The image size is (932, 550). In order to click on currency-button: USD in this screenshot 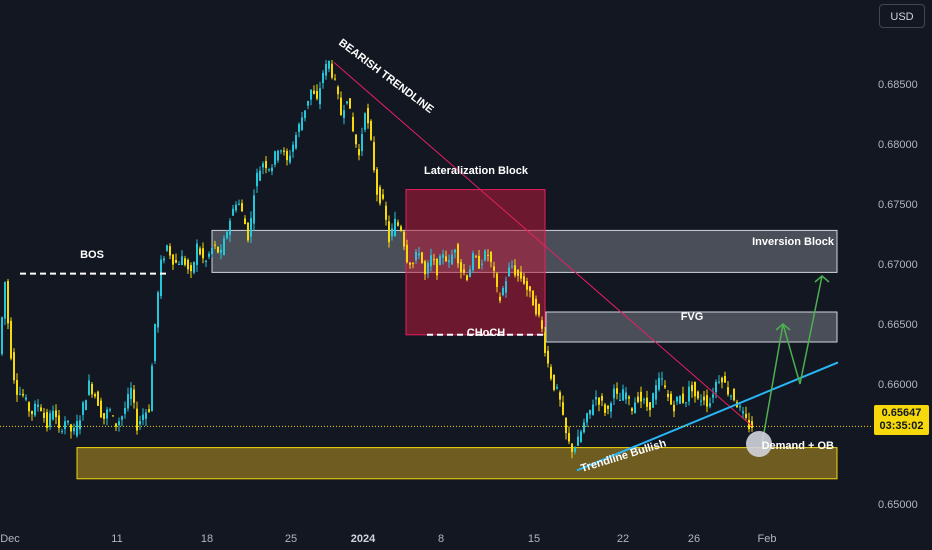, I will do `click(902, 16)`.